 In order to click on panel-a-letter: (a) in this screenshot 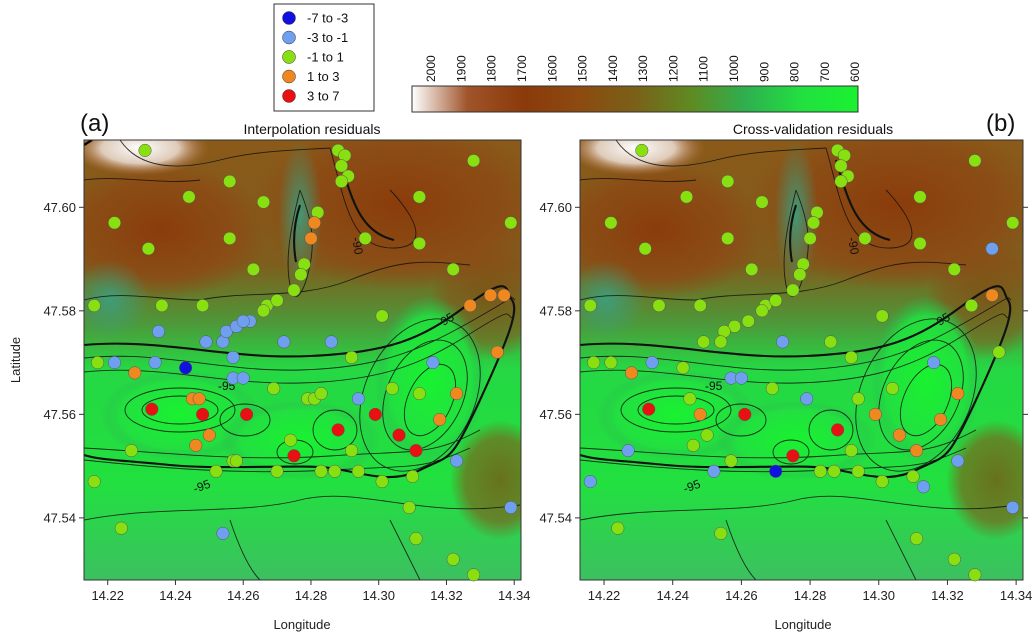, I will do `click(94, 123)`.